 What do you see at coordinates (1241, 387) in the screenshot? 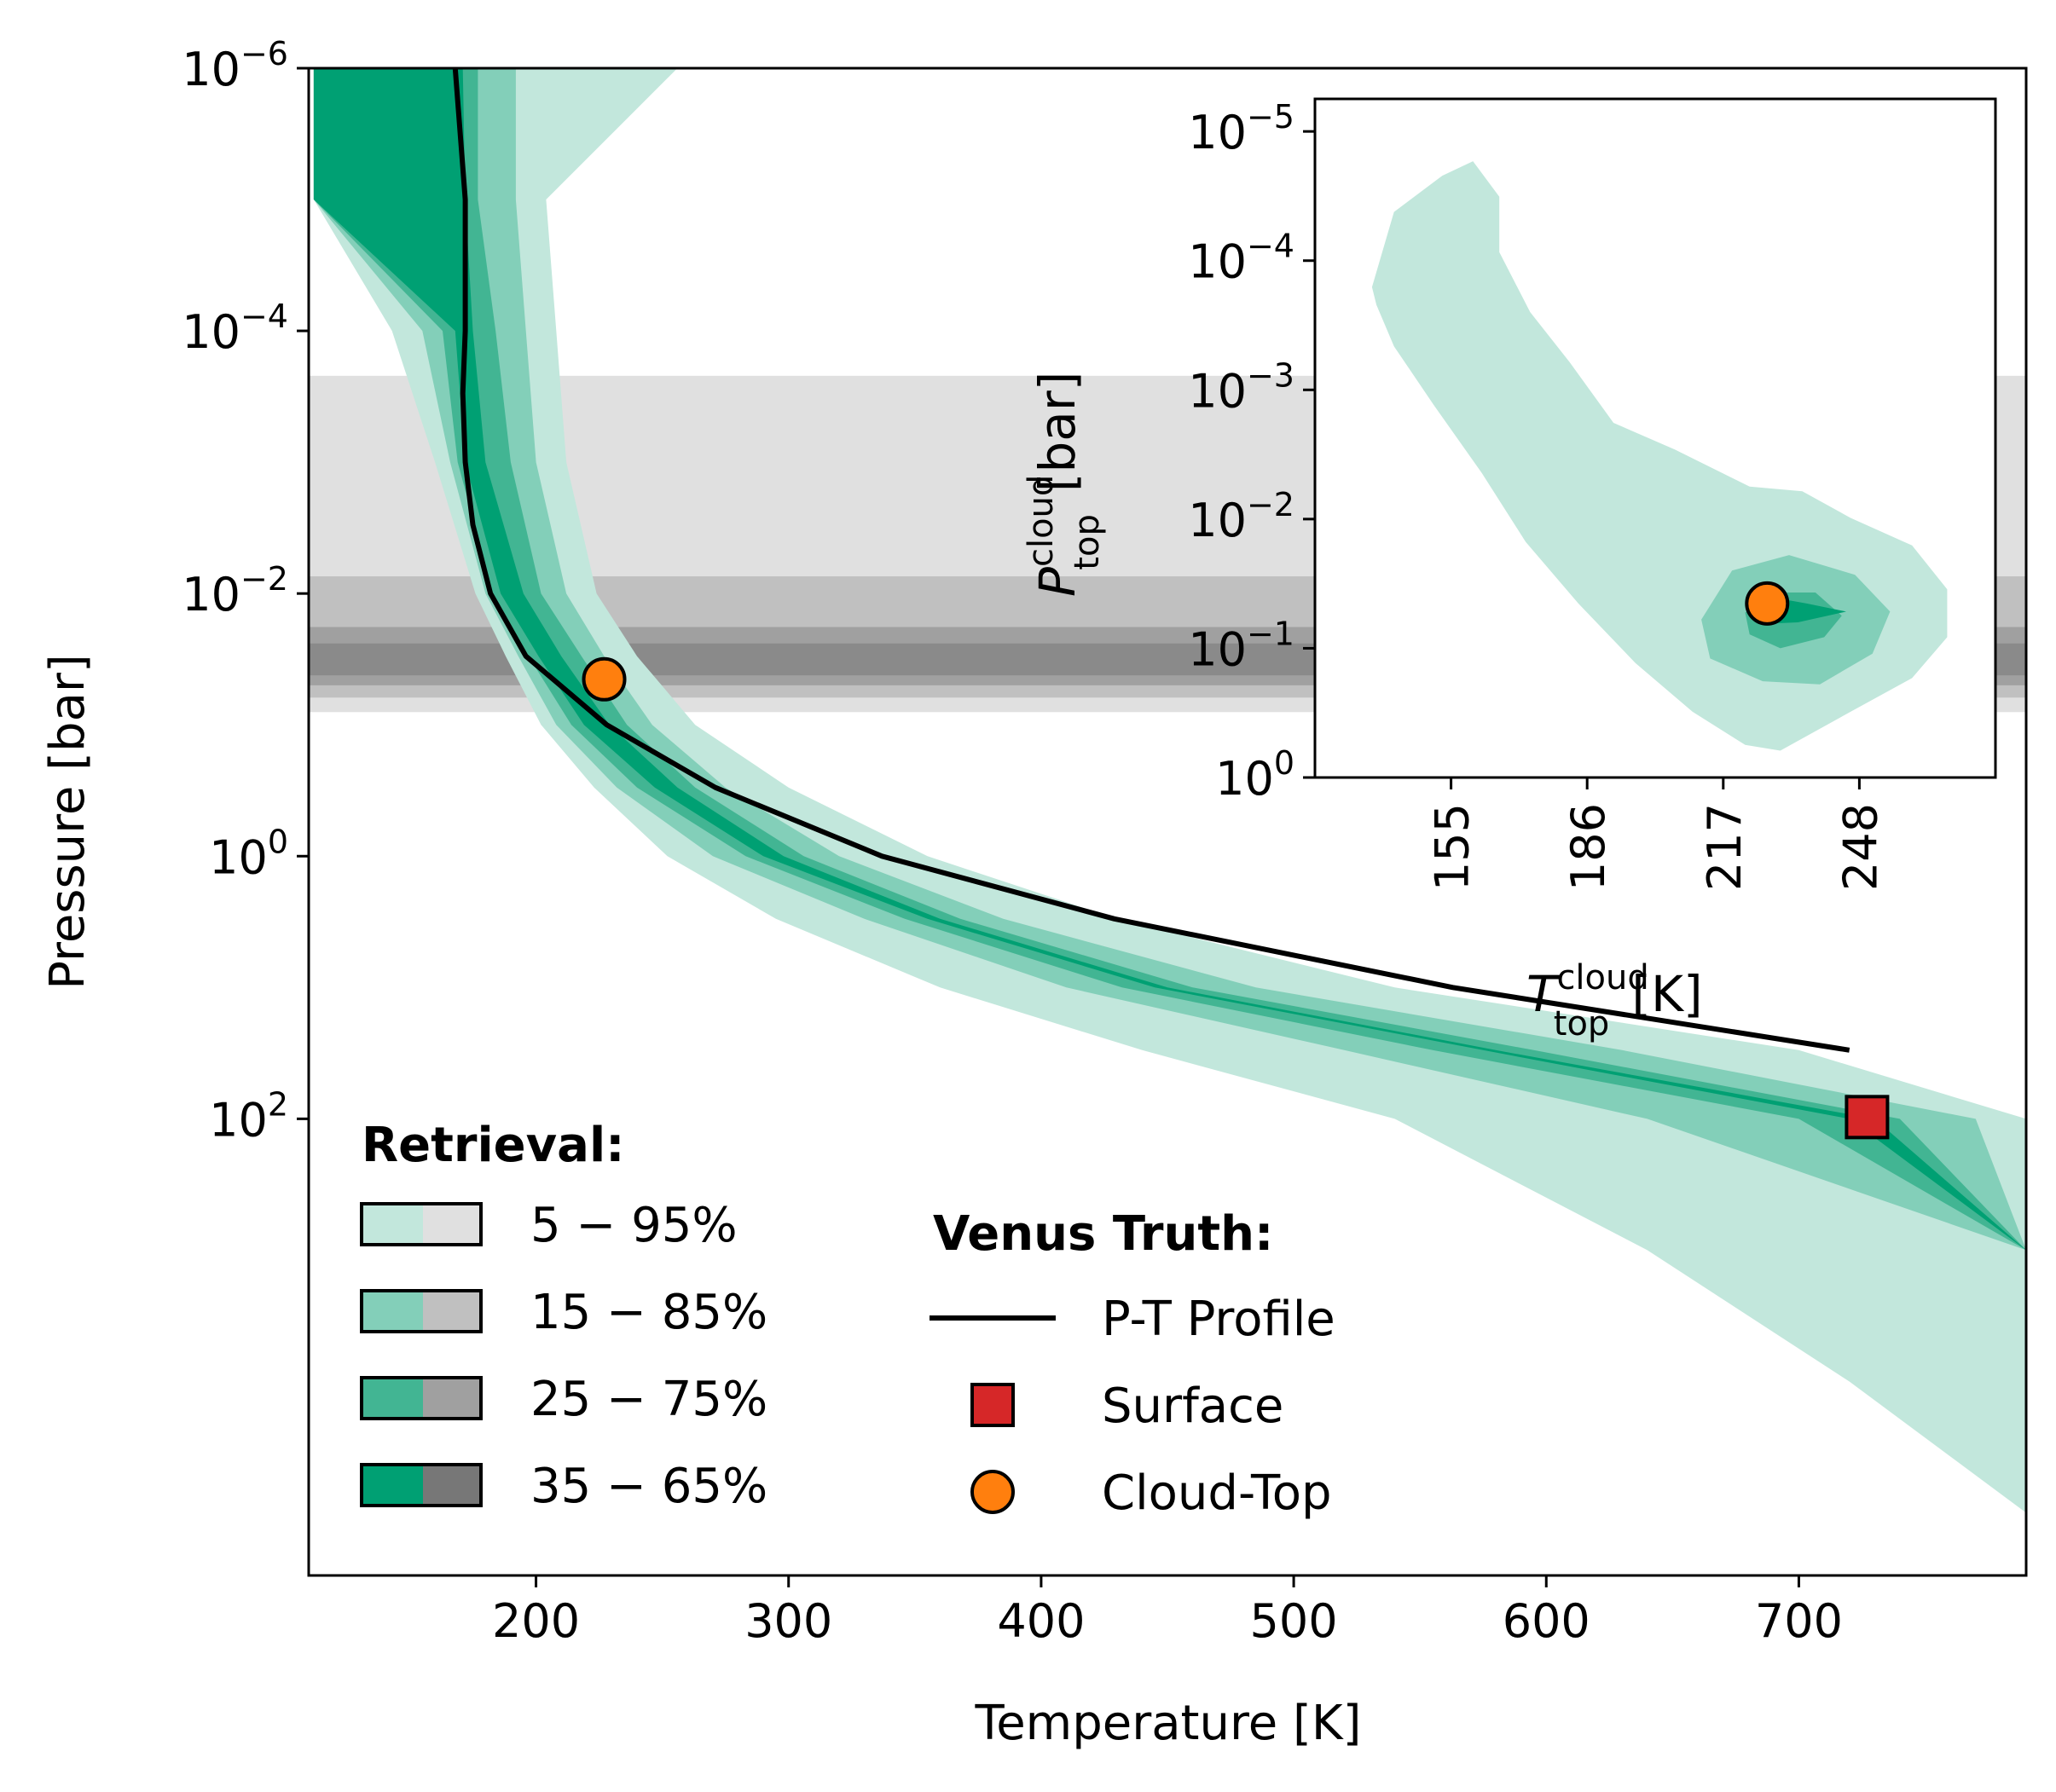
I see `inset-y-tick-label: 10⁻³` at bounding box center [1241, 387].